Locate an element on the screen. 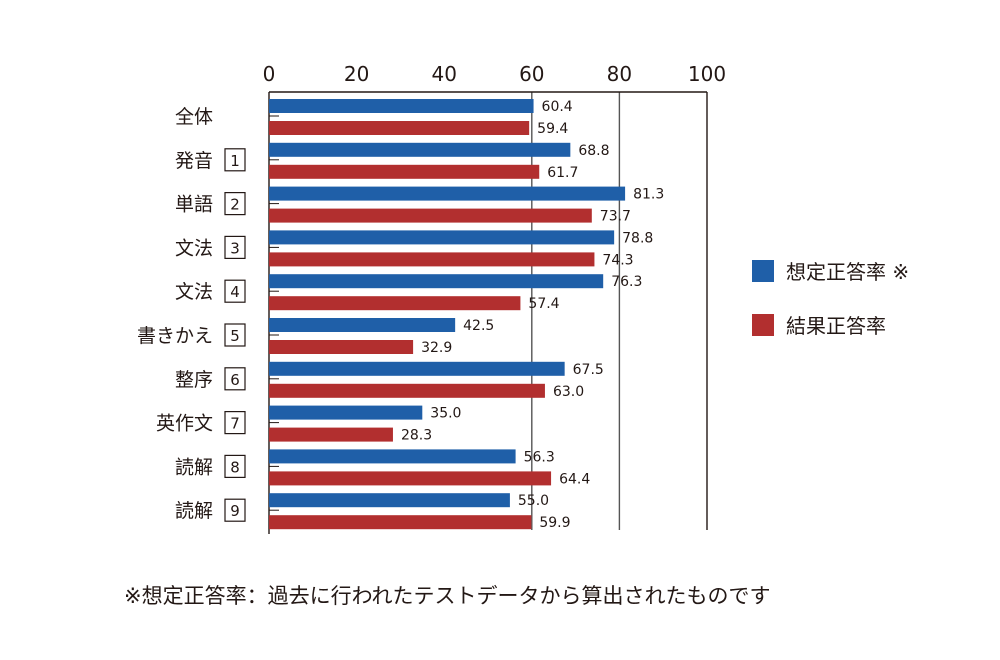 The height and width of the screenshot is (660, 1000). x-tick-label: 100 is located at coordinates (707, 74).